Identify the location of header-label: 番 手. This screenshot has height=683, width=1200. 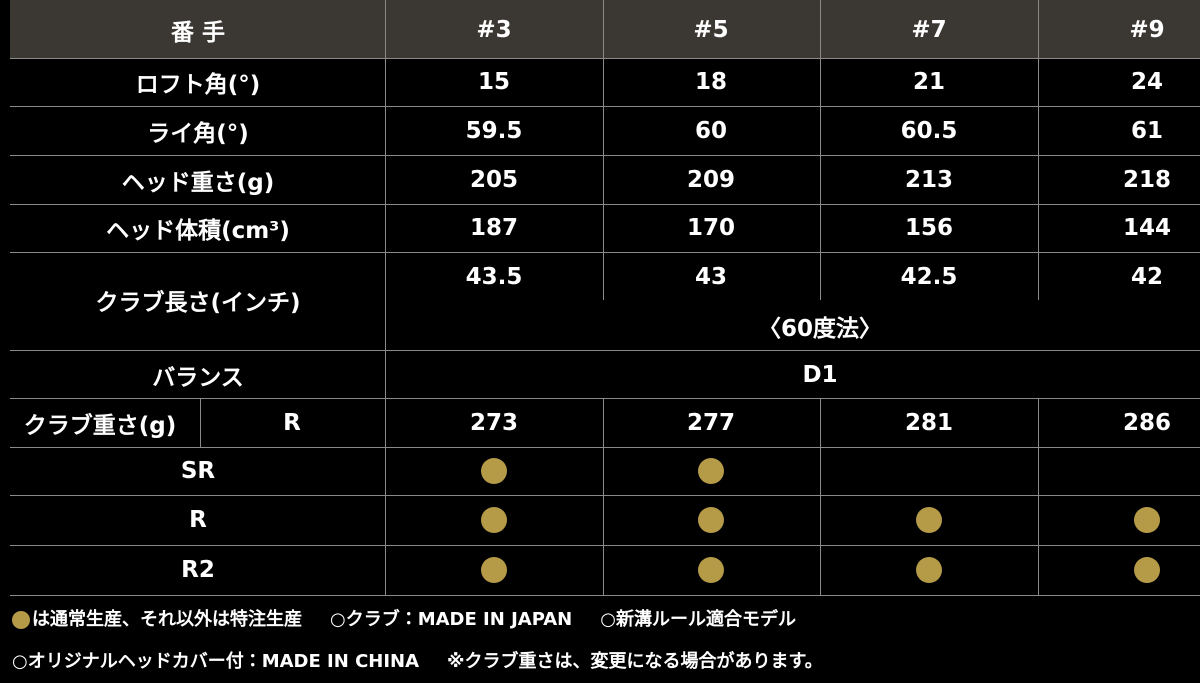
(198, 33).